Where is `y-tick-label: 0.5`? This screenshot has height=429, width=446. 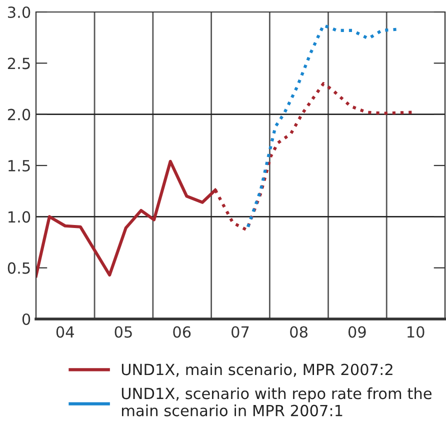
y-tick-label: 0.5 is located at coordinates (19, 268).